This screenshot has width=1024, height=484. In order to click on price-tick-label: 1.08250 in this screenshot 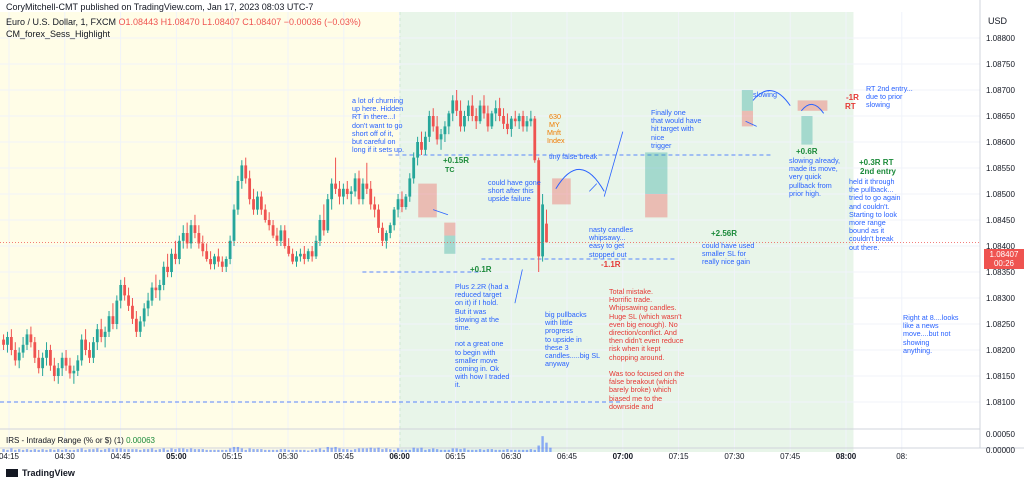, I will do `click(1000, 324)`.